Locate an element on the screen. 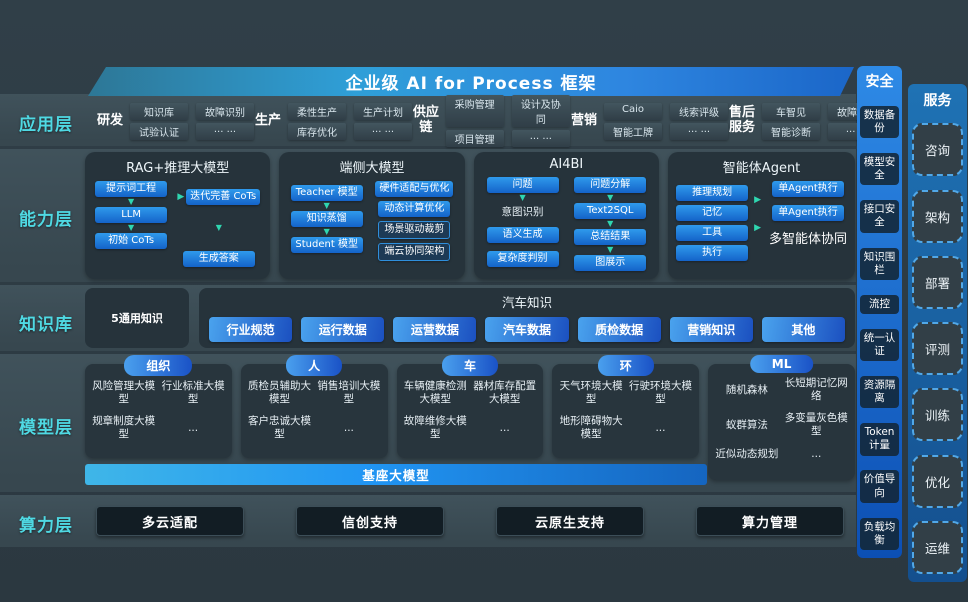  model-group-pill: ML is located at coordinates (781, 364).